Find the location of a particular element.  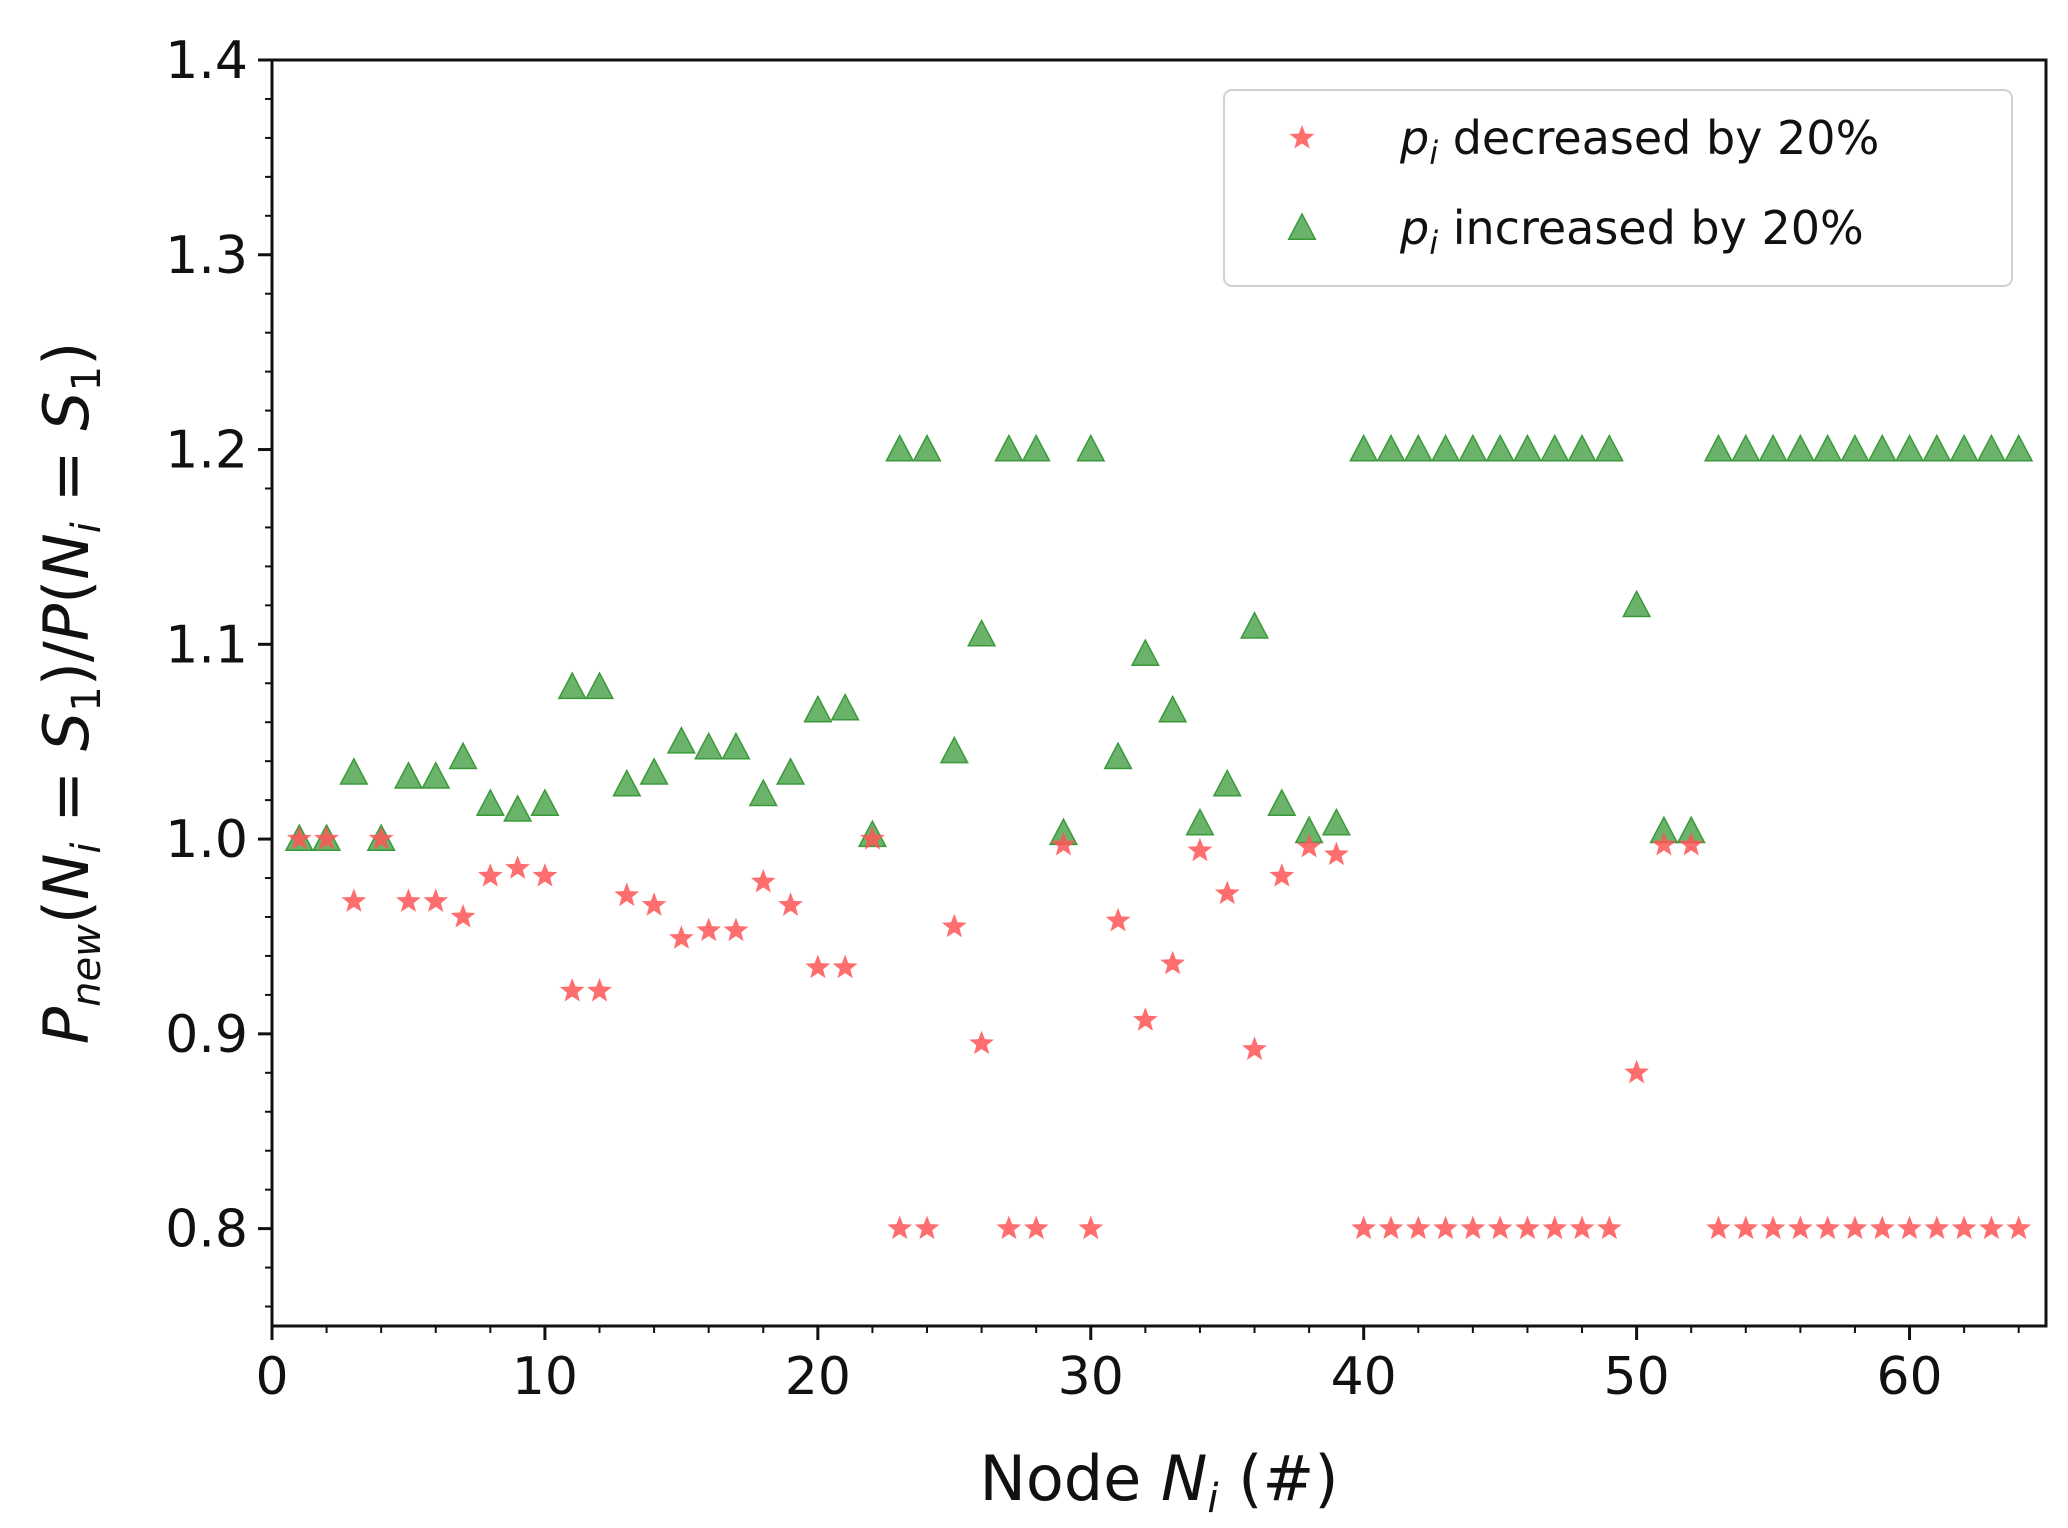

legend: pi decreased by 20% pi increased by 20% is located at coordinates (1618, 188).